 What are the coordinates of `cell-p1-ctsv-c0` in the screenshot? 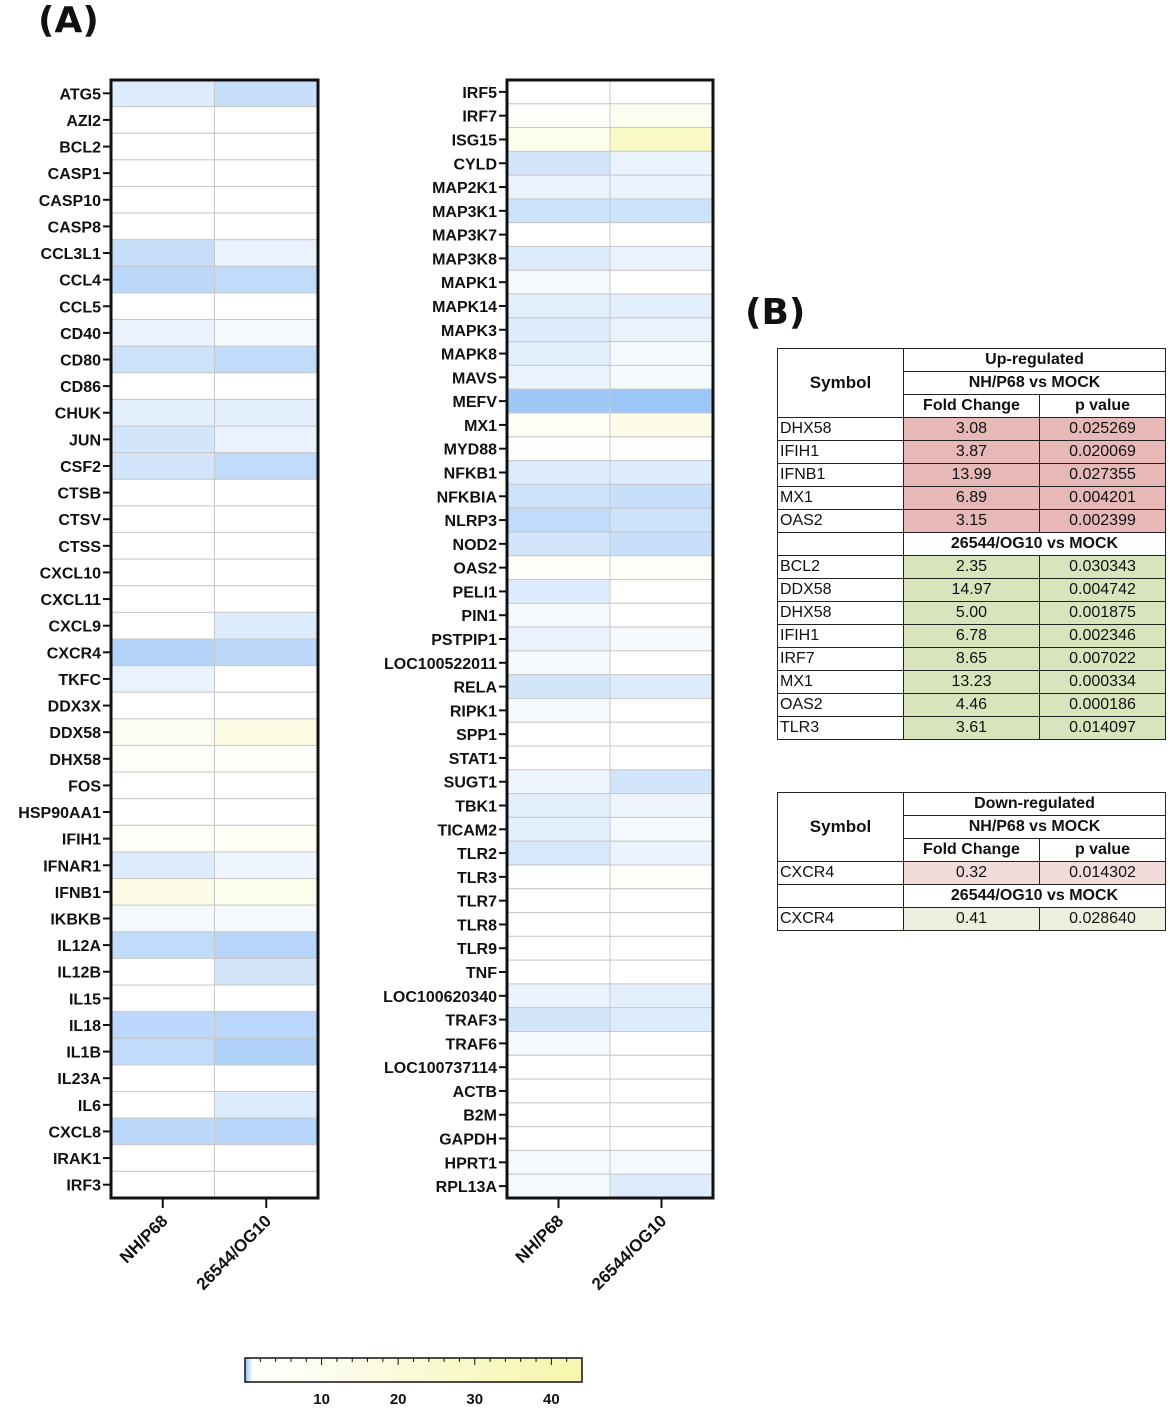 It's located at (162, 519).